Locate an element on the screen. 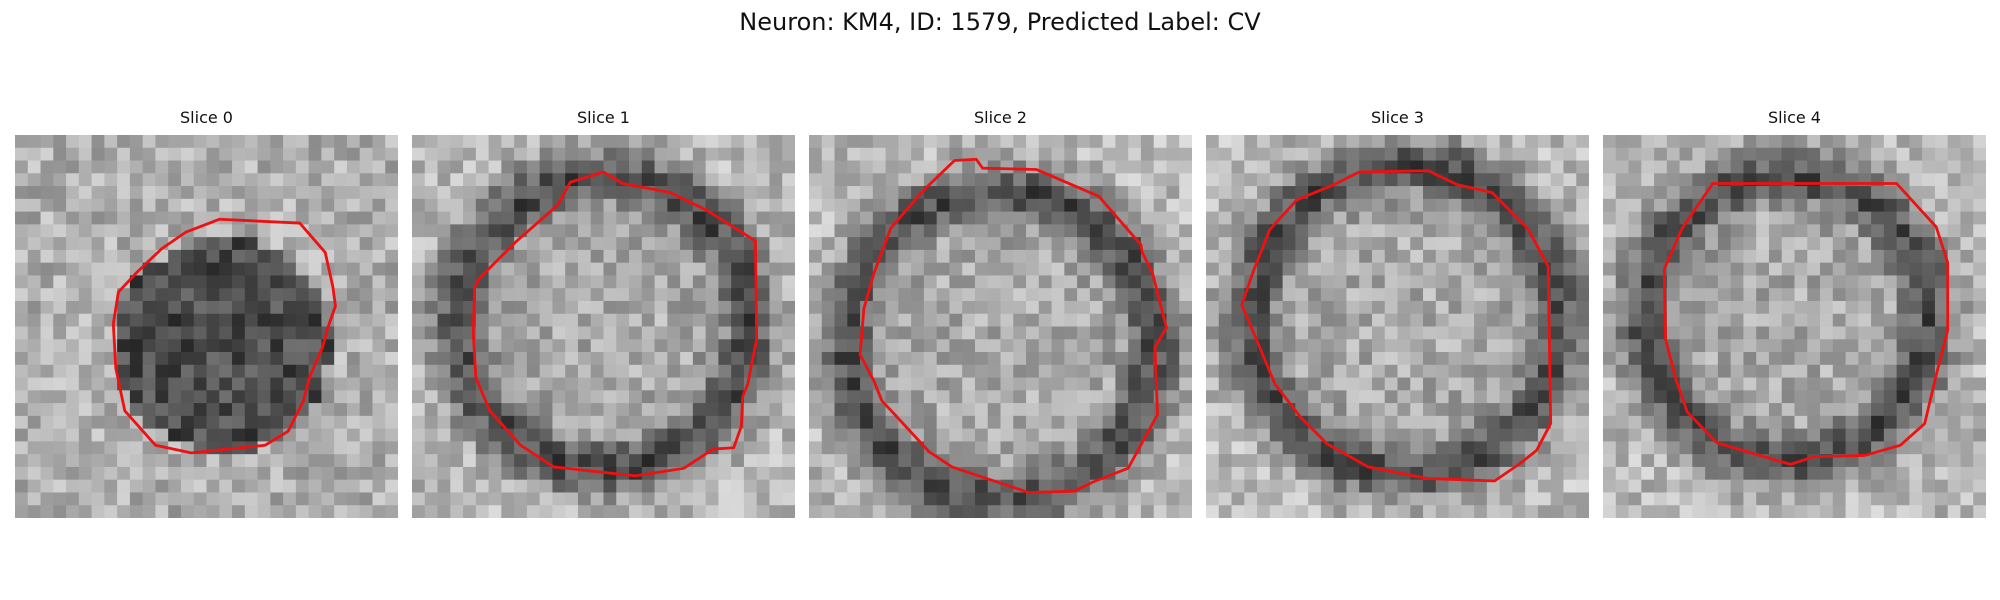 The width and height of the screenshot is (2000, 600). slice-title: Slice 2 is located at coordinates (1000, 117).